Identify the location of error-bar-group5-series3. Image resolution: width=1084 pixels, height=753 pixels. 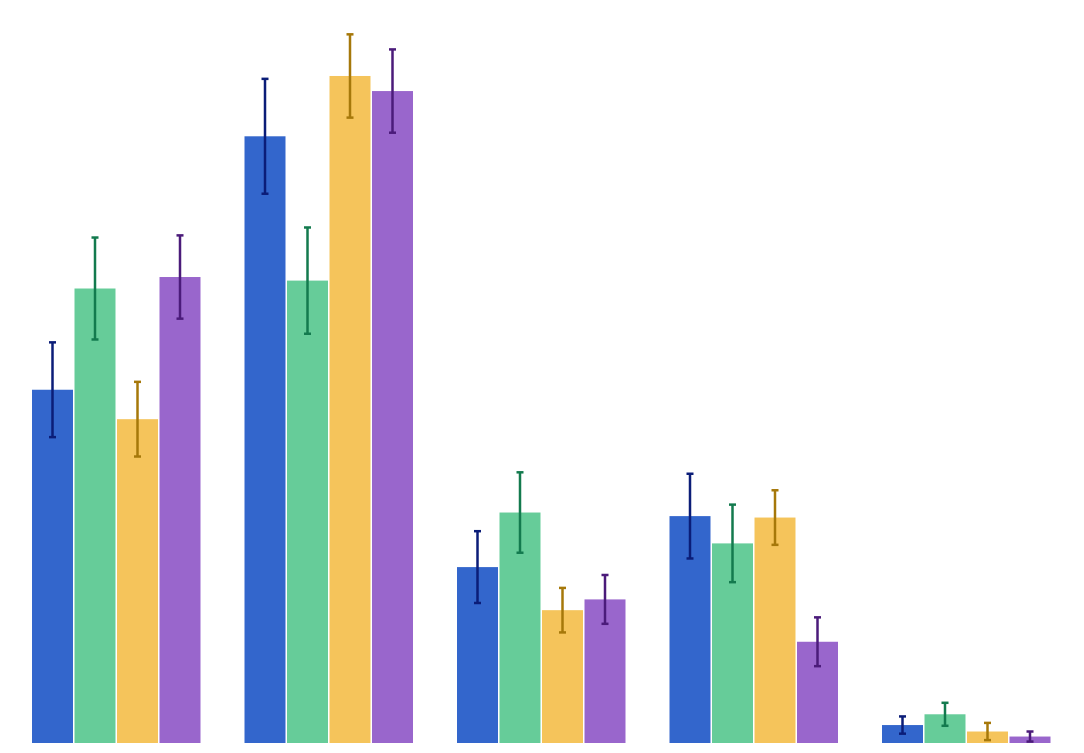
(987, 731).